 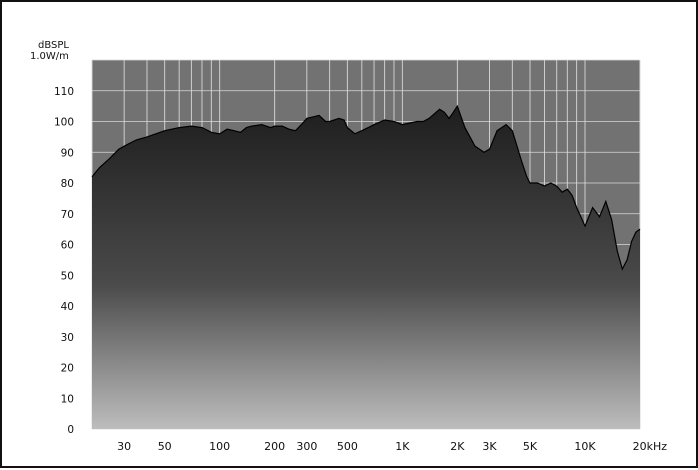 What do you see at coordinates (67, 215) in the screenshot?
I see `y-tick-label: 70` at bounding box center [67, 215].